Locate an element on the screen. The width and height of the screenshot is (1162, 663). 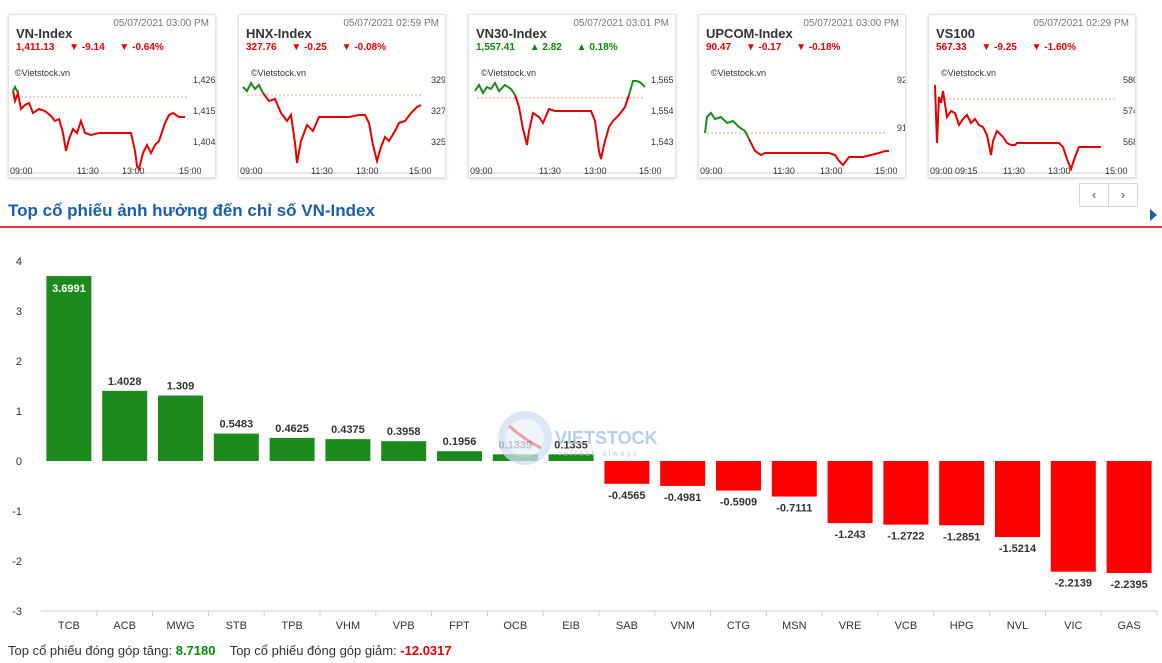
category-label: STB is located at coordinates (236, 626).